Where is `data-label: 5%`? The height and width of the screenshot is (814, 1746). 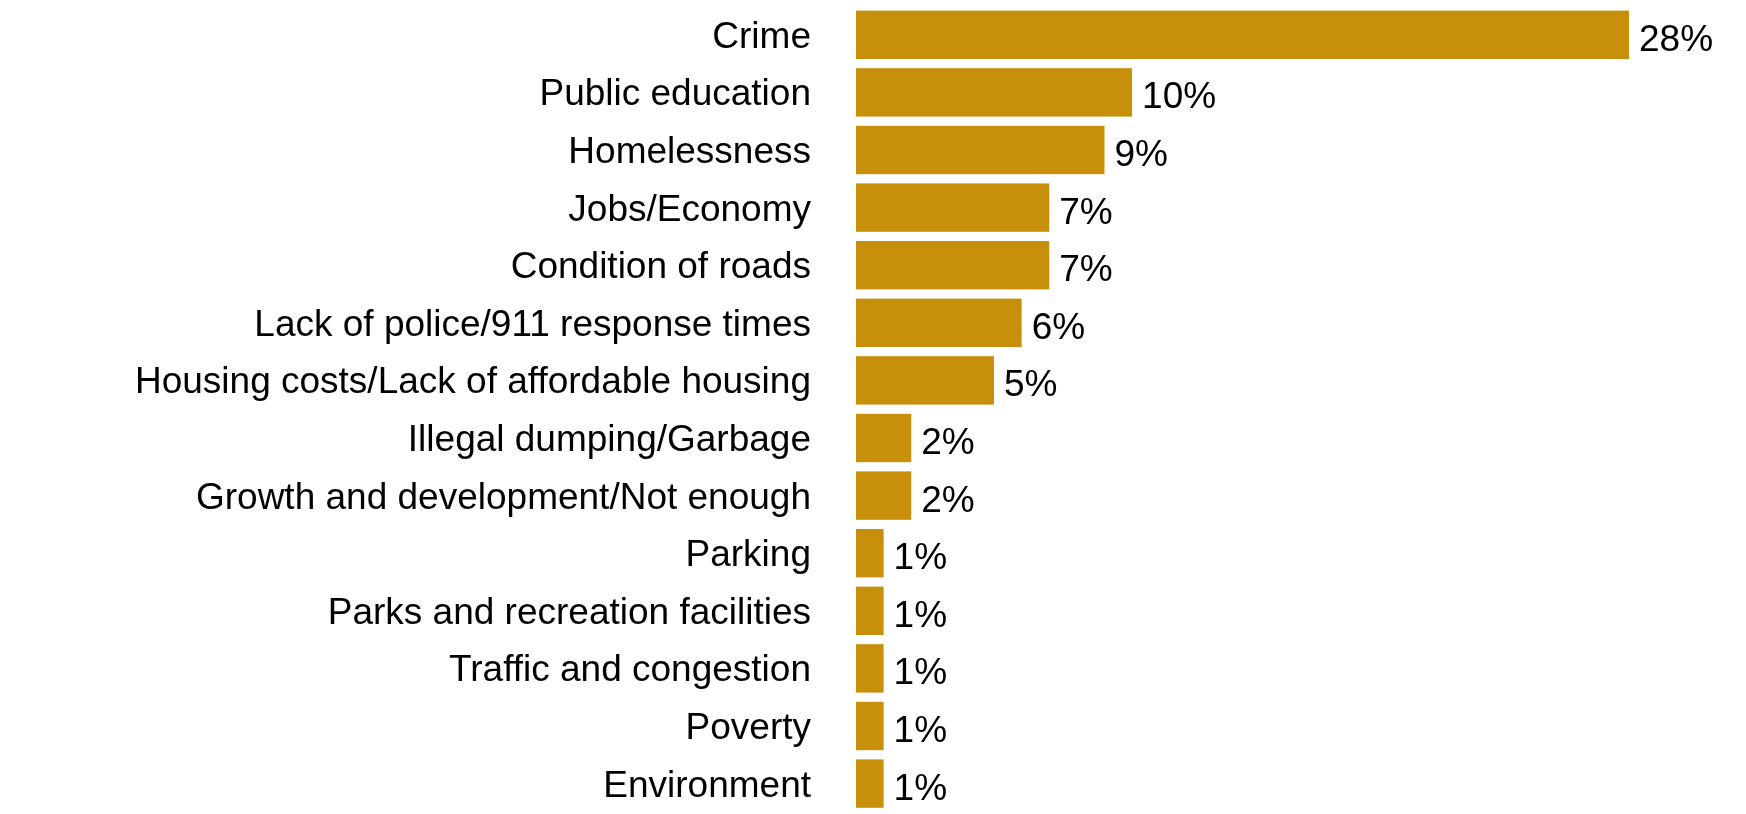
data-label: 5% is located at coordinates (1031, 384).